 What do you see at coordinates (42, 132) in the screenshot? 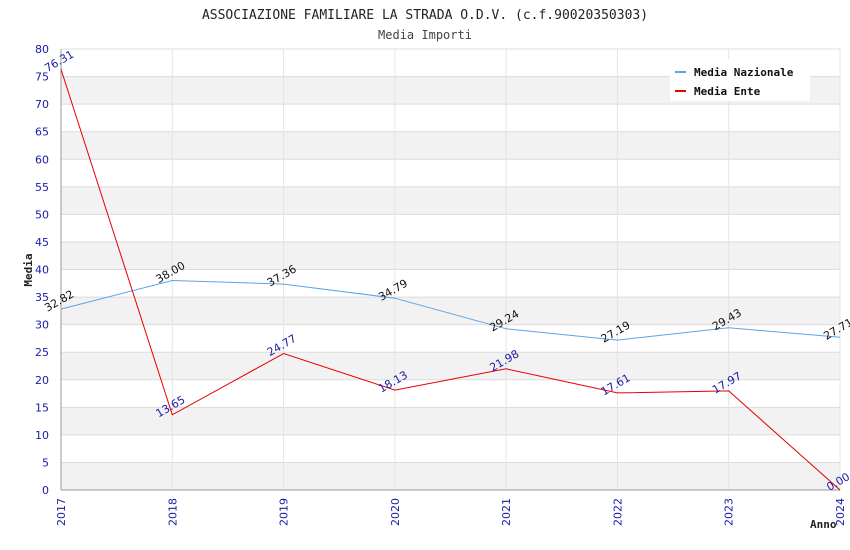
I see `y-tick-label: 65` at bounding box center [42, 132].